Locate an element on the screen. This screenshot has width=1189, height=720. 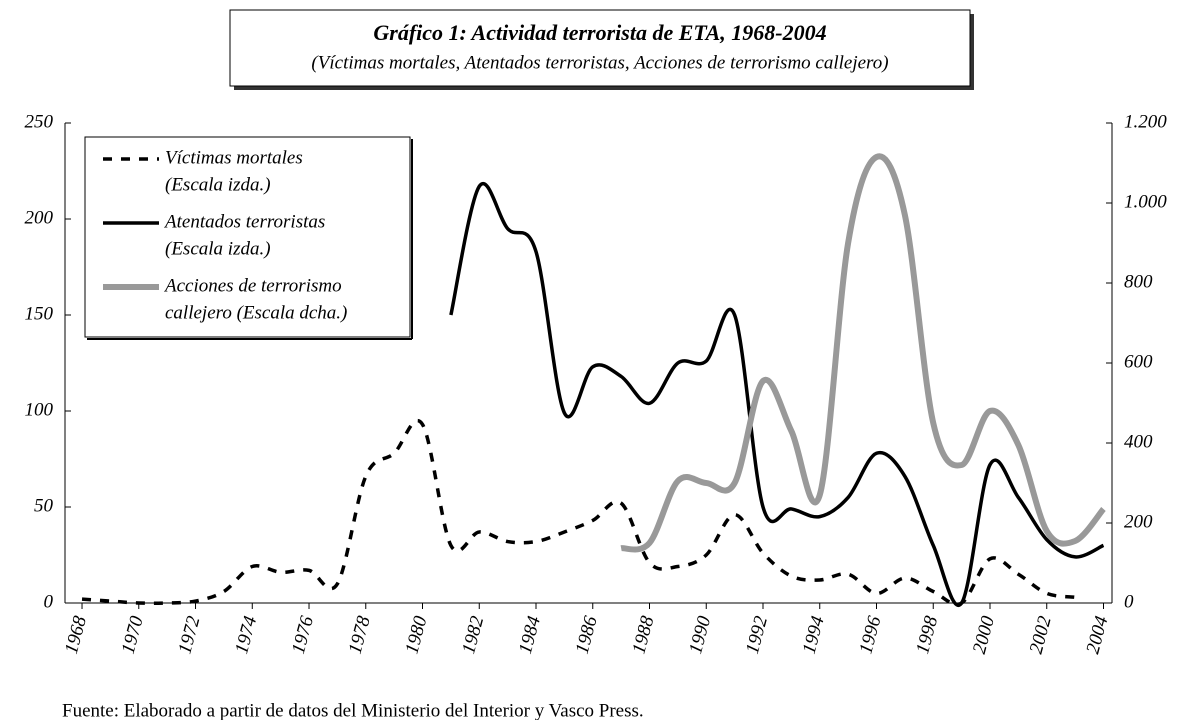
y-tick-label: 50 is located at coordinates (44, 505).